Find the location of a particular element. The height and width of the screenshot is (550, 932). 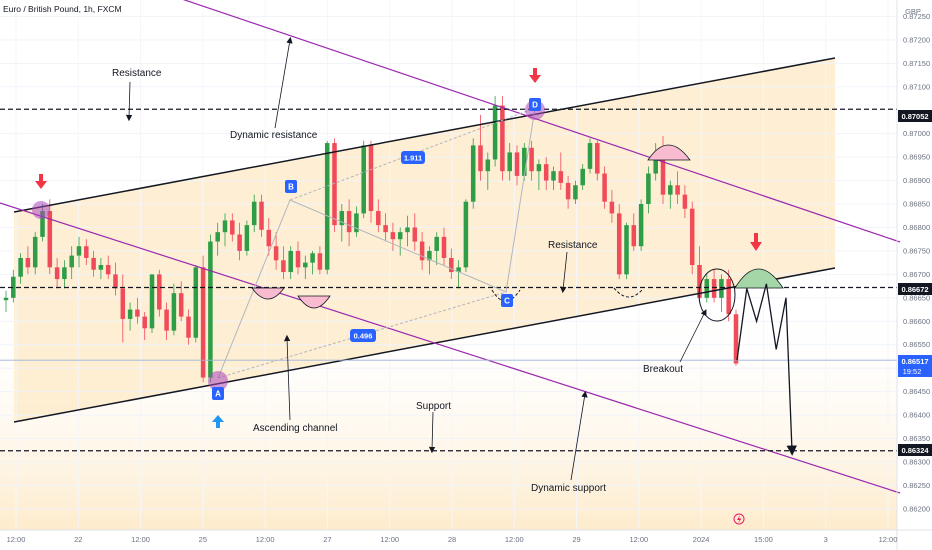

tradingview-flash-icon is located at coordinates (739, 519).